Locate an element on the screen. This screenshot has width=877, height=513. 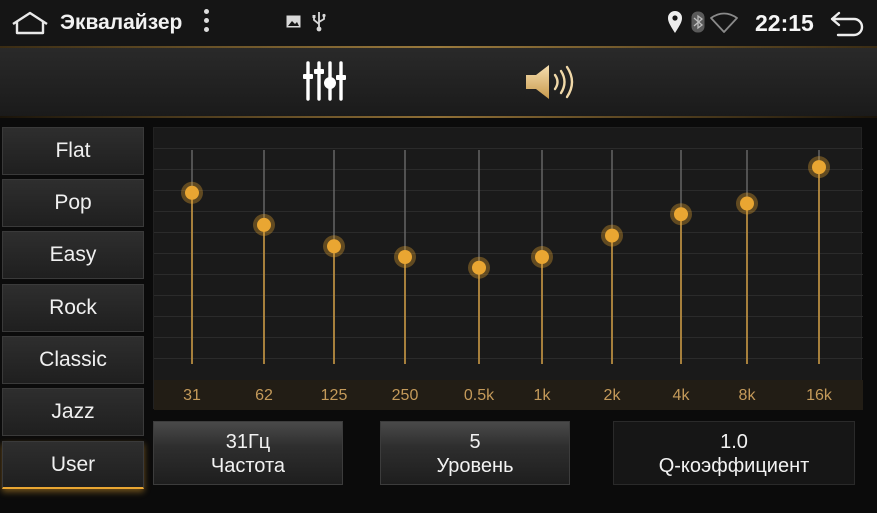
clock: 22:15 is located at coordinates (784, 23).